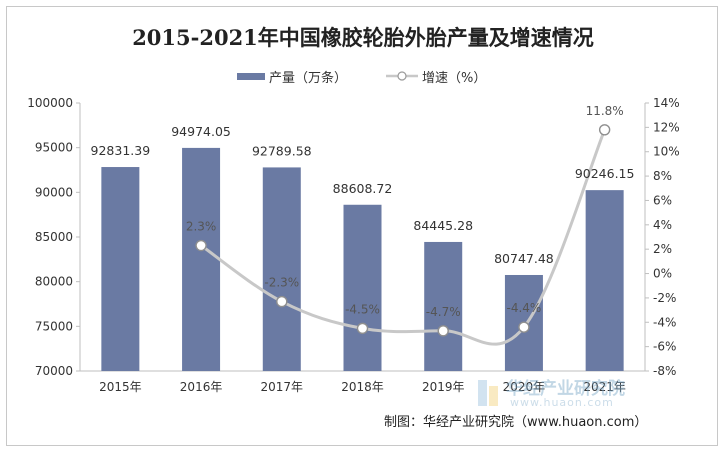 The image size is (726, 456). Describe the element at coordinates (251, 76) in the screenshot. I see `legend-bar-swatch` at that location.